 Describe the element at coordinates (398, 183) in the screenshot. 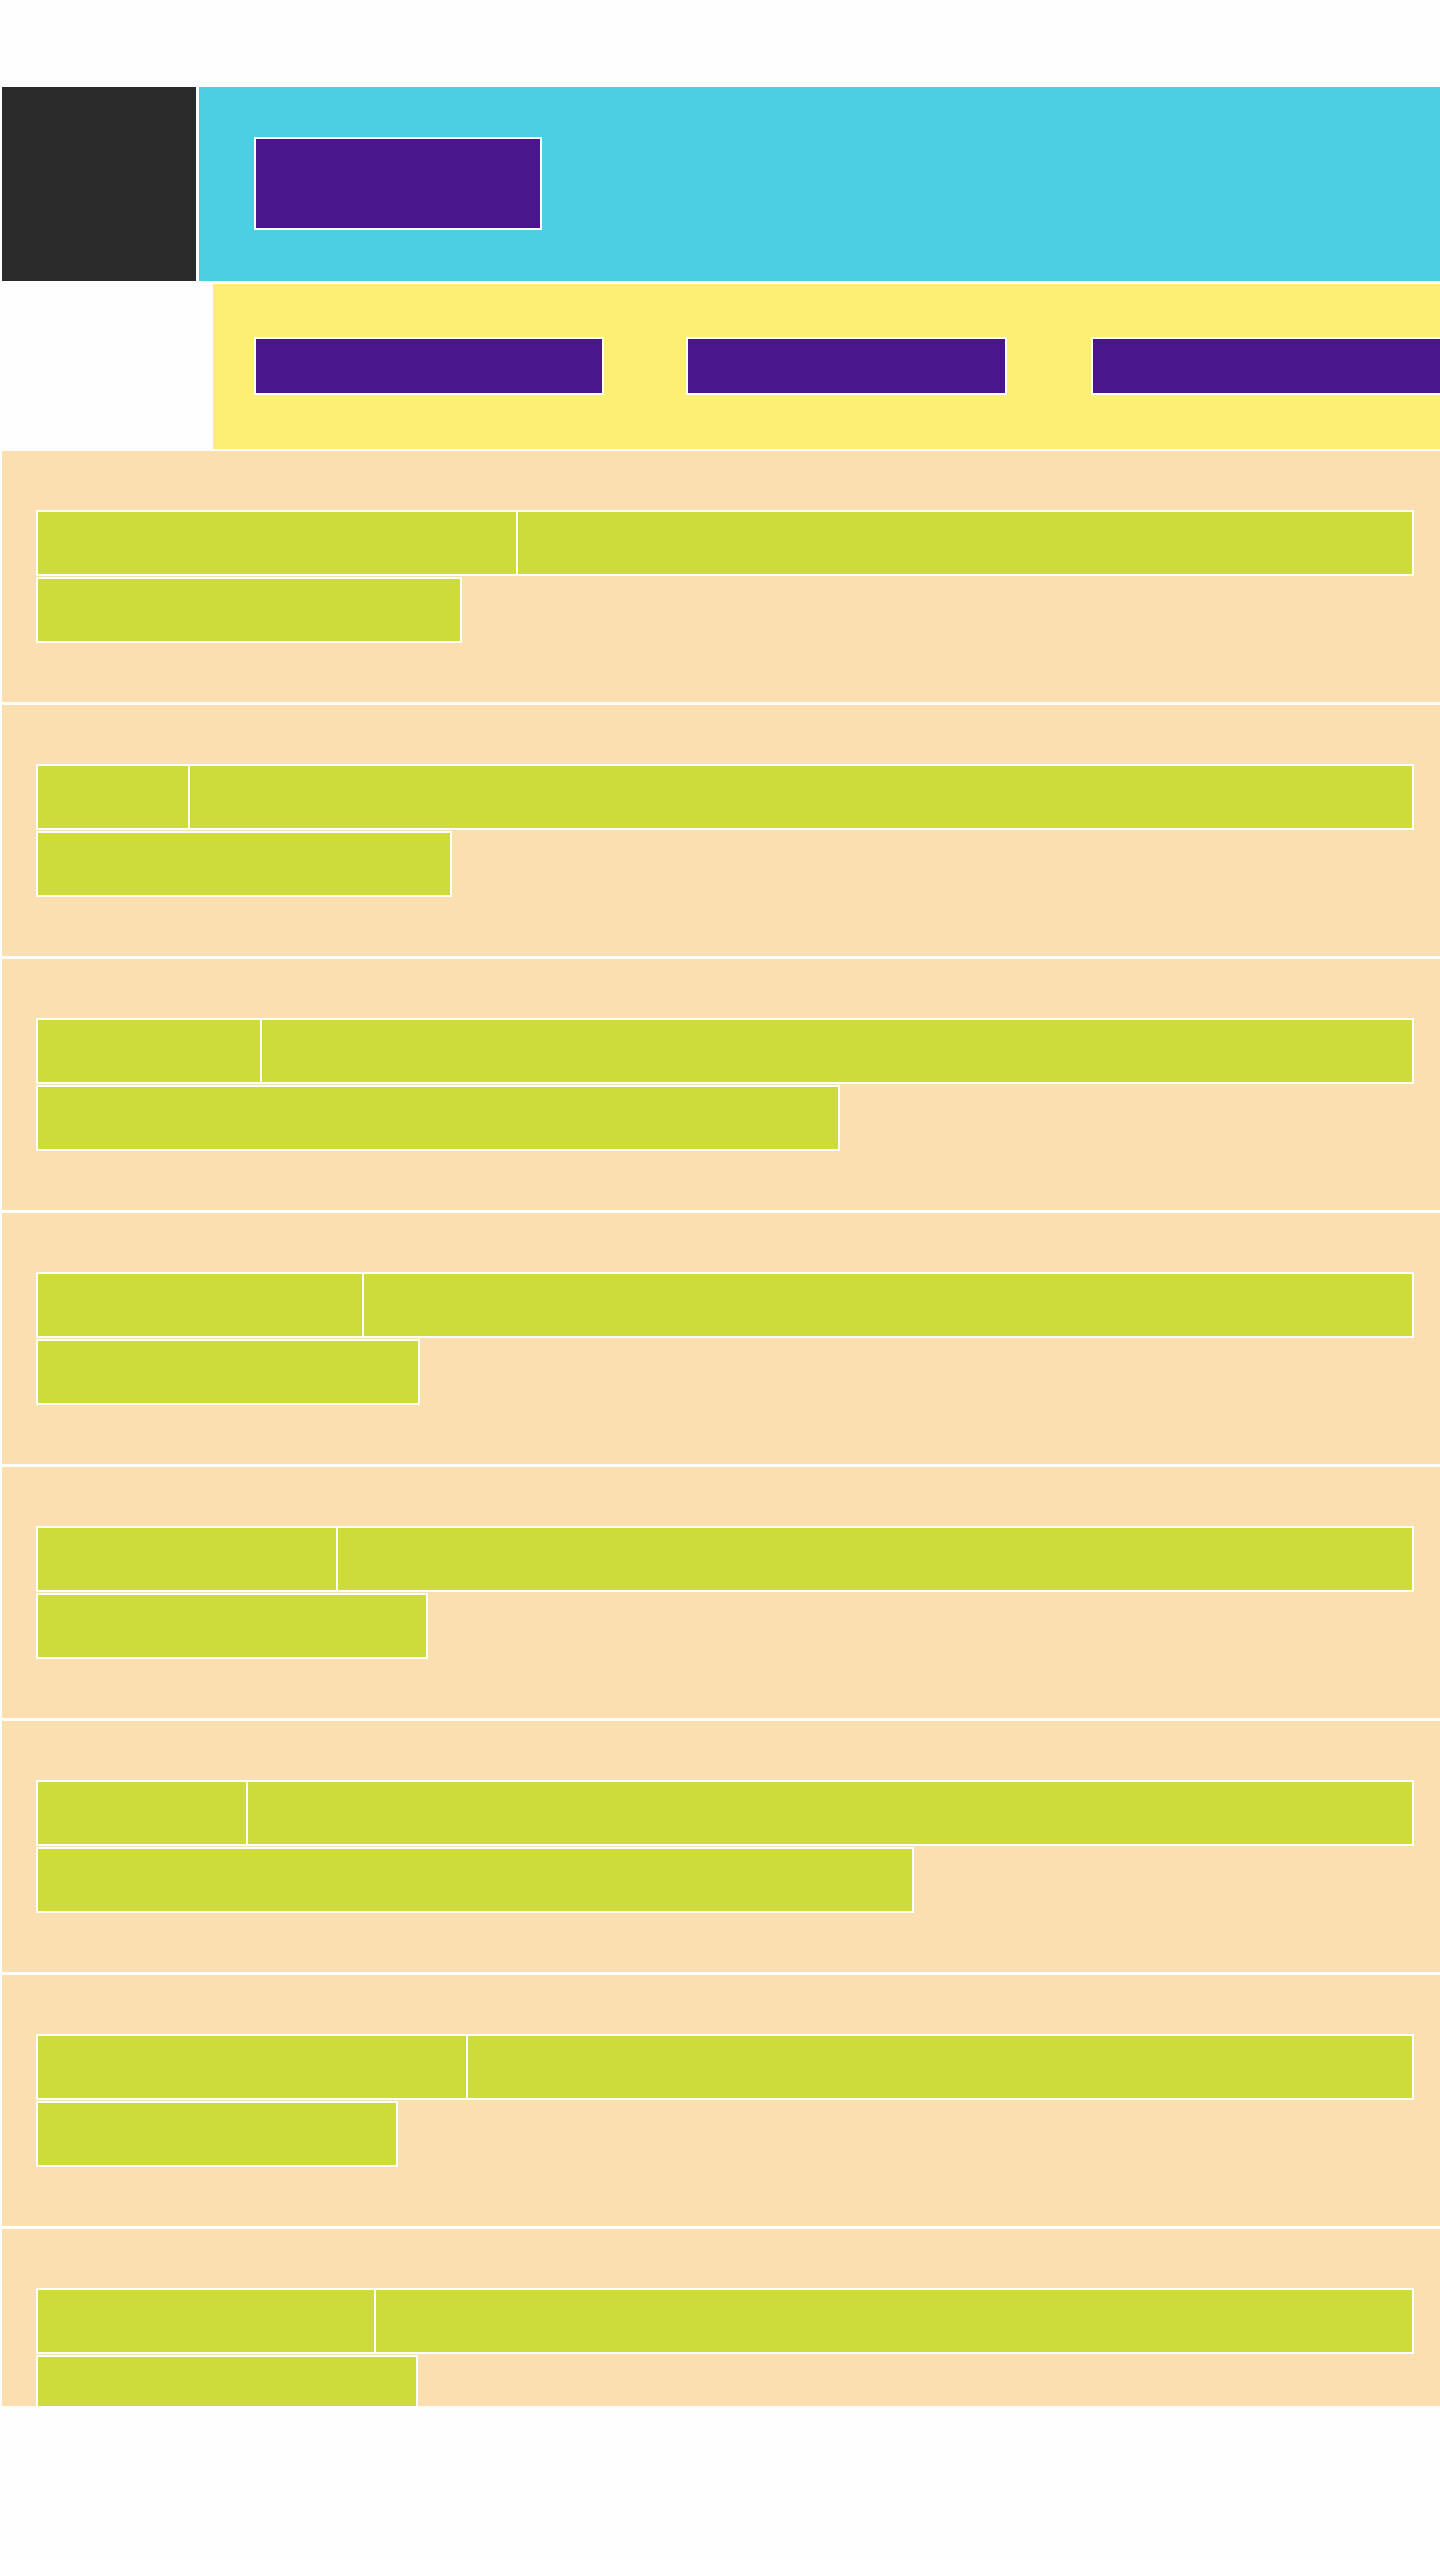

I see `header-primary-button` at that location.